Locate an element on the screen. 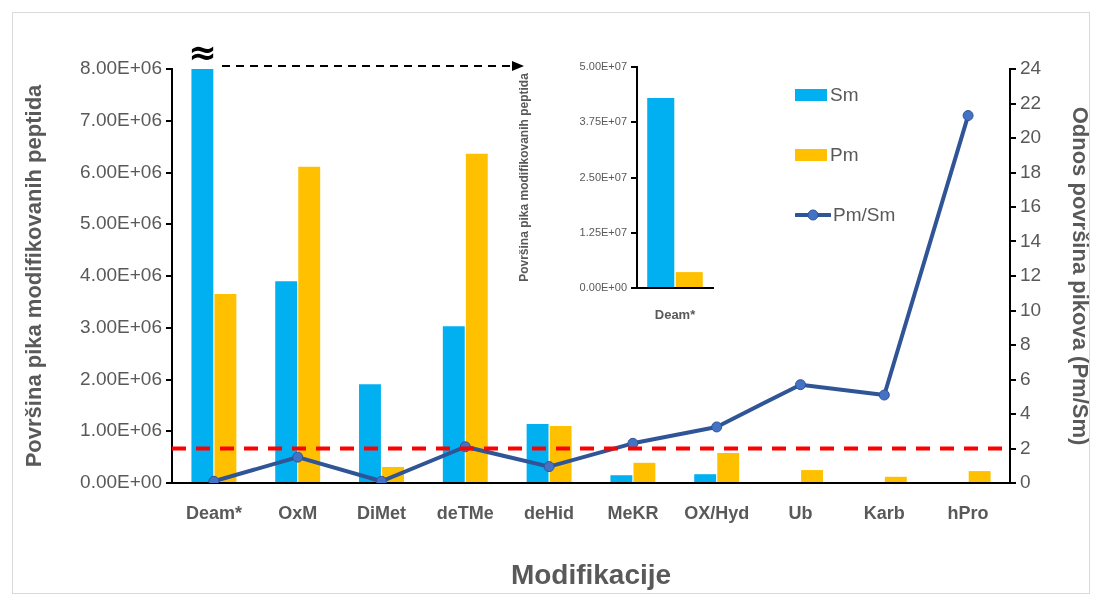  y2-tick-label: 18 is located at coordinates (1031, 171).